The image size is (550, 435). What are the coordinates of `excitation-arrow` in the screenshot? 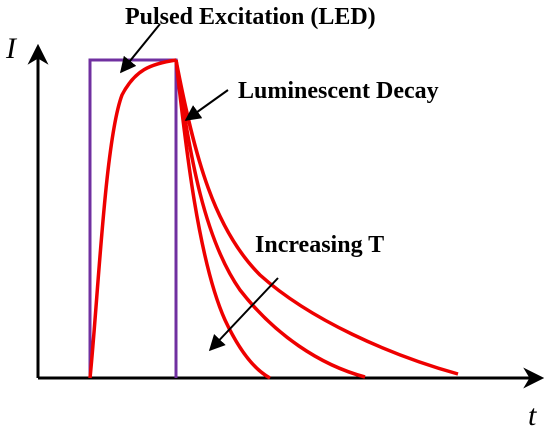 It's located at (140, 48).